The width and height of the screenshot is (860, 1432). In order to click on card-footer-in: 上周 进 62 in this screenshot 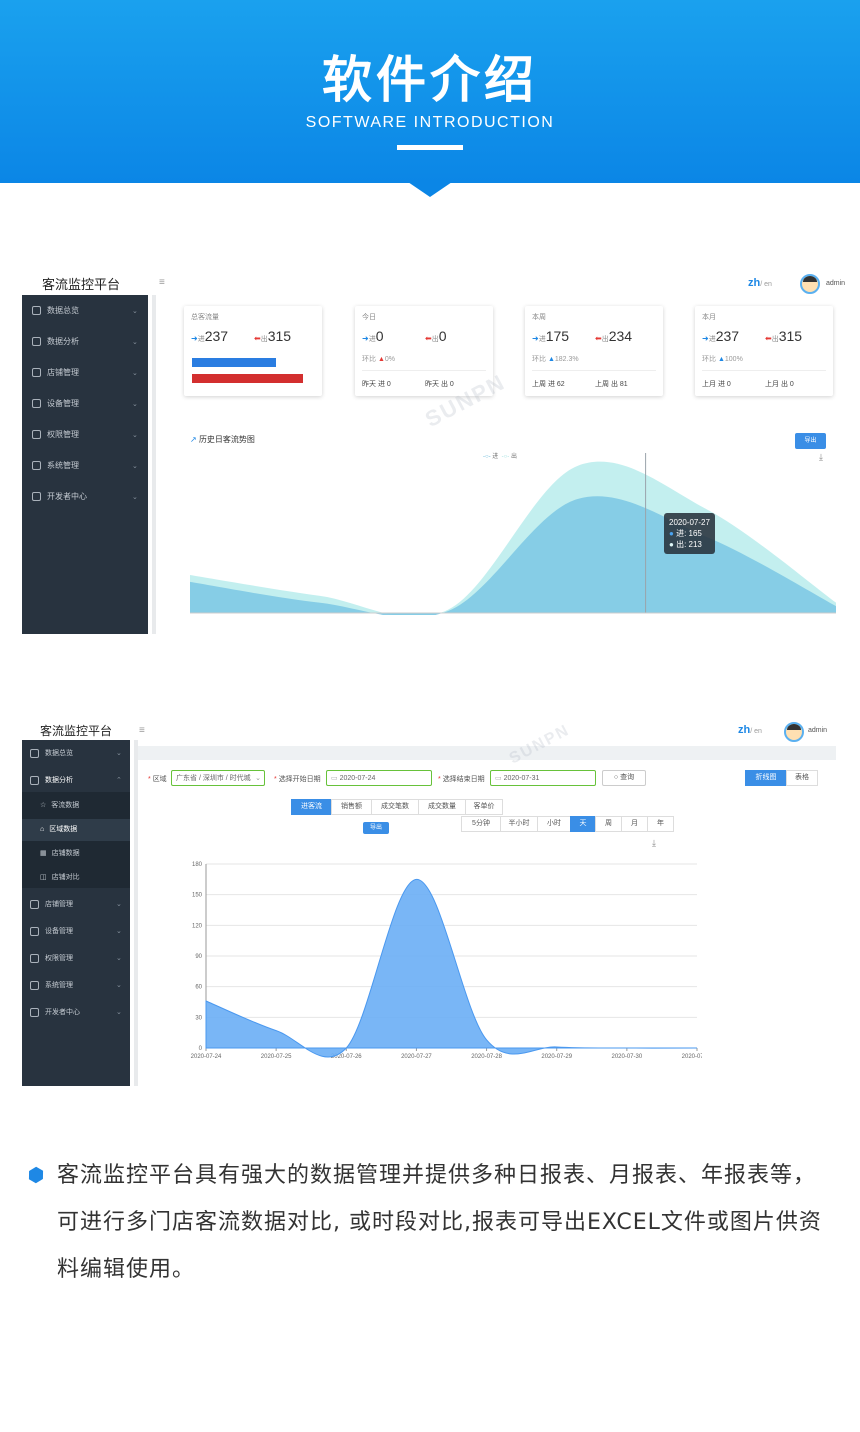, I will do `click(548, 384)`.